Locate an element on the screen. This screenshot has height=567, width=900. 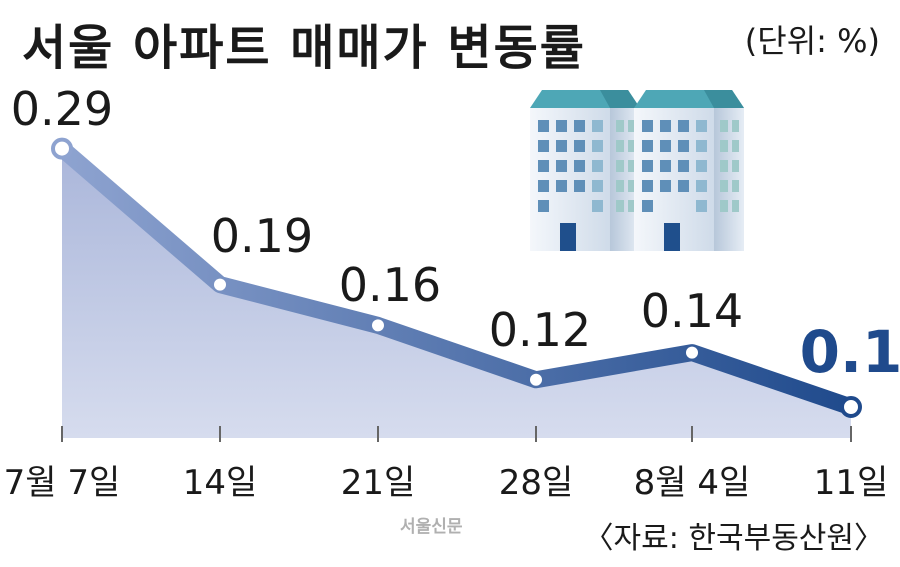
apartment-building-icon is located at coordinates (637, 170).